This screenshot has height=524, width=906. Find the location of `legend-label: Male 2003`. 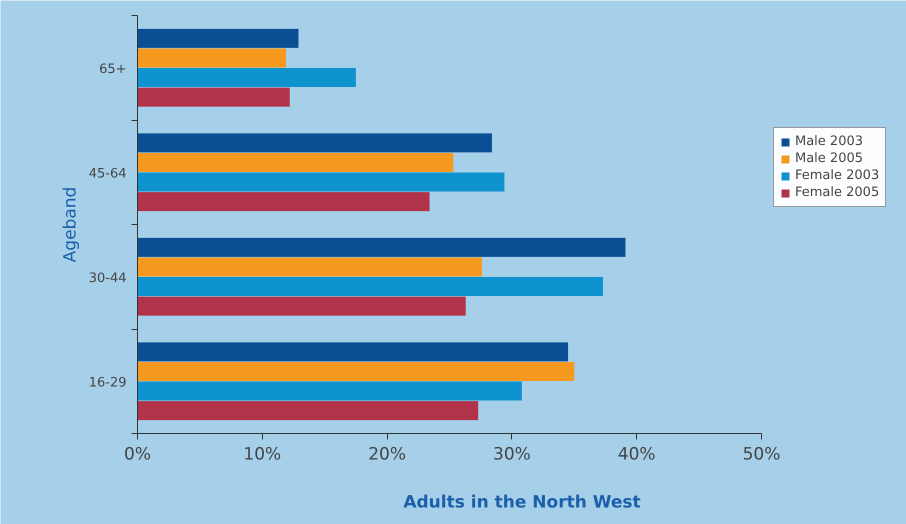

legend-label: Male 2003 is located at coordinates (829, 141).